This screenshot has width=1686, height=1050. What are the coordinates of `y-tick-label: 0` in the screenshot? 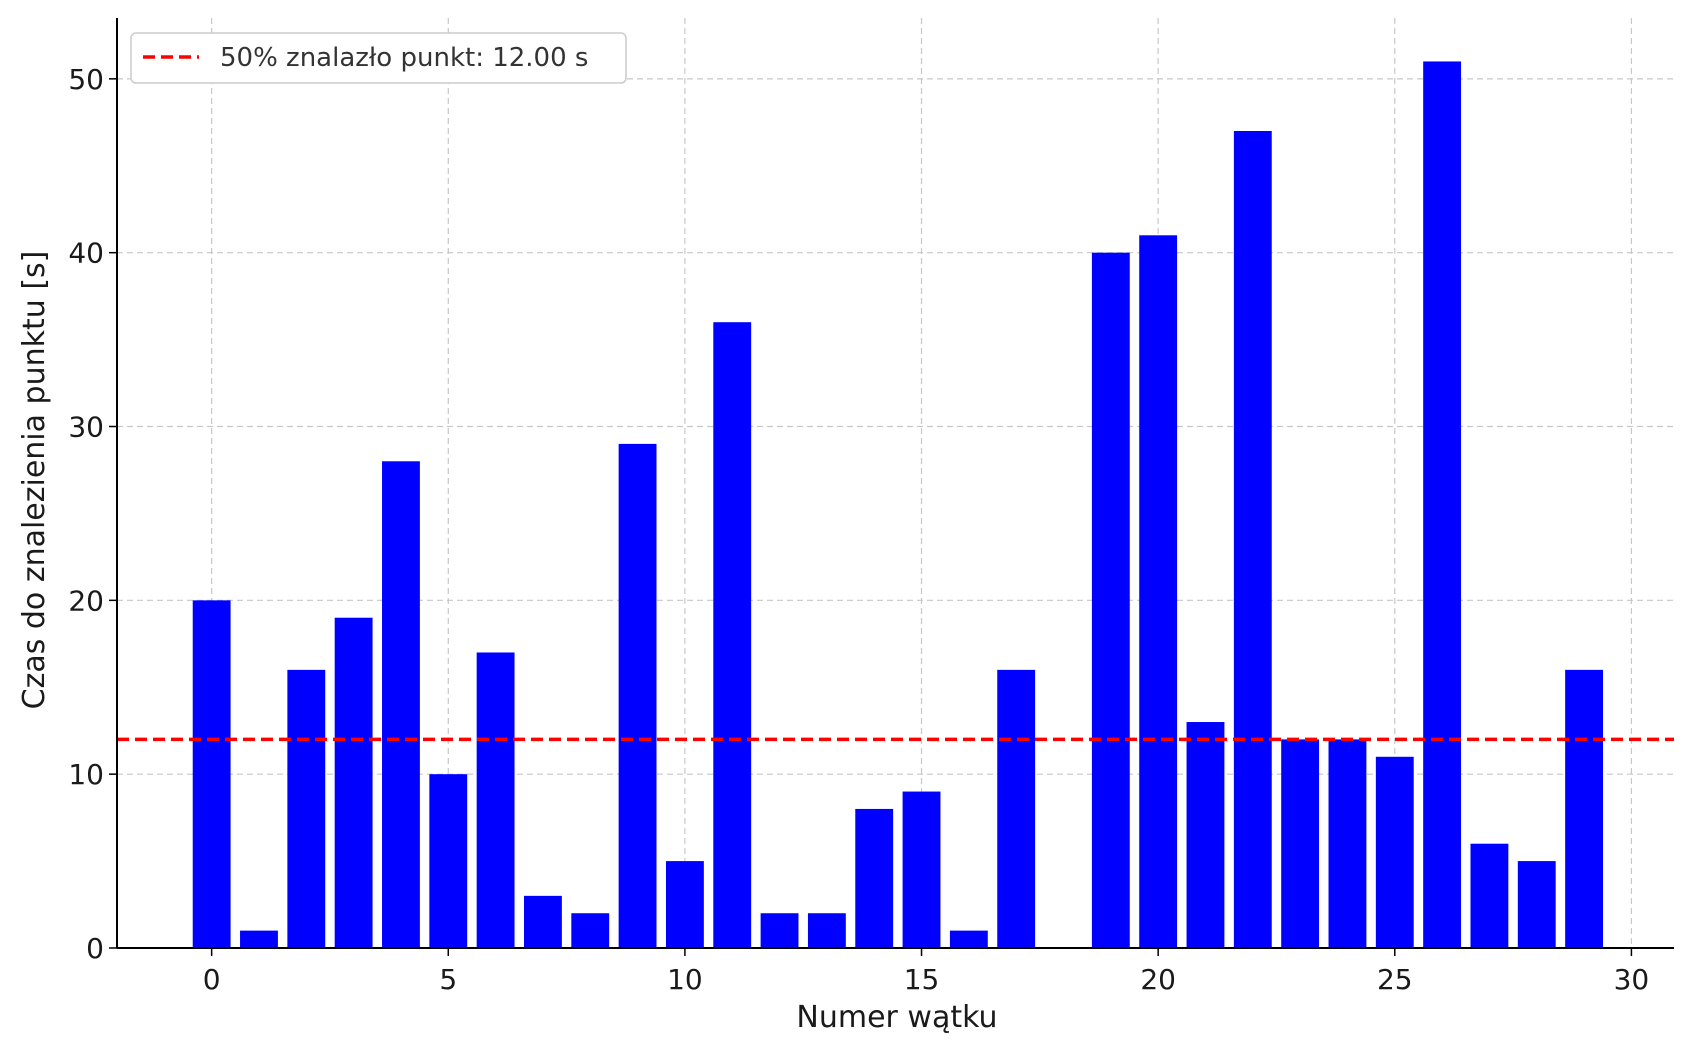 It's located at (95, 948).